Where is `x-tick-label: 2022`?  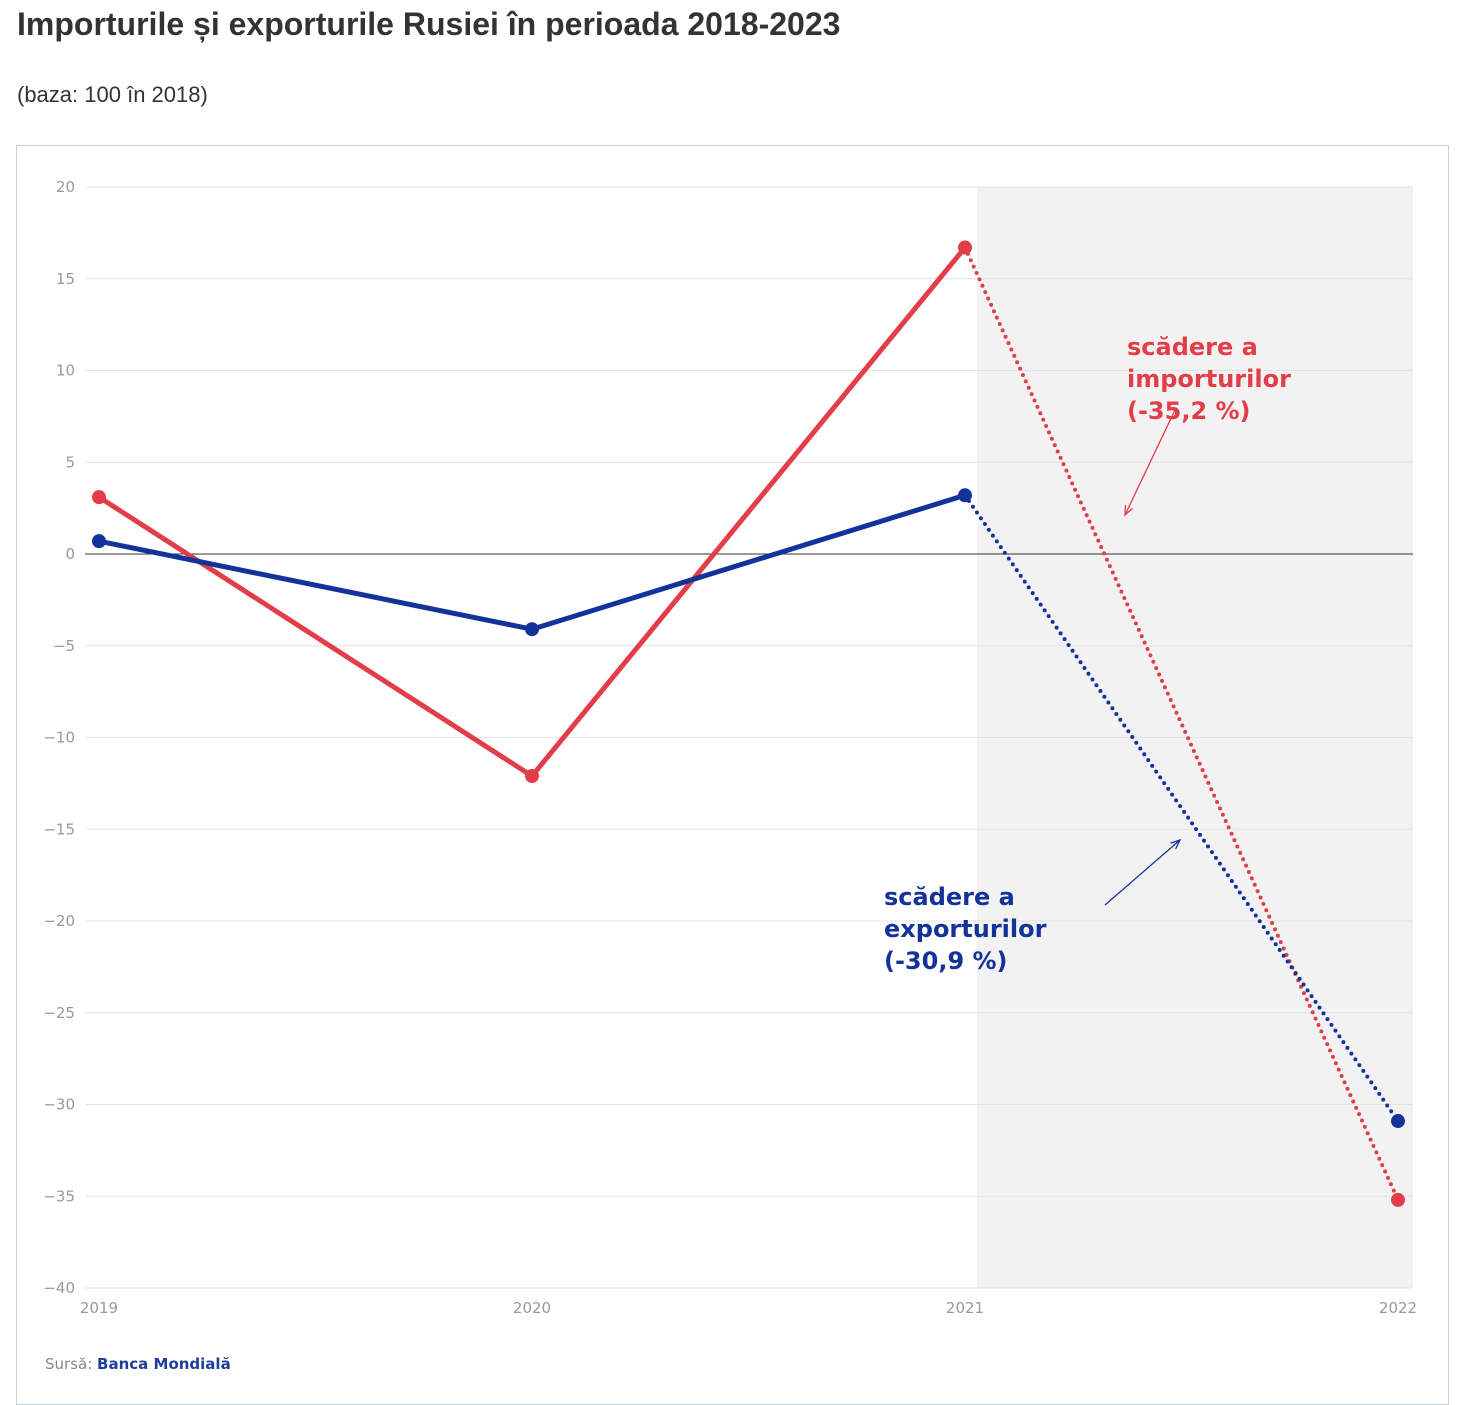 x-tick-label: 2022 is located at coordinates (1398, 1308).